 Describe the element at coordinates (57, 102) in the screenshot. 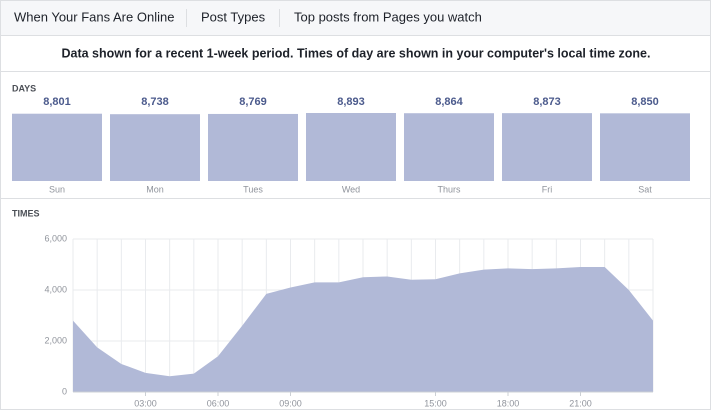

I see `day-value: 8,801` at that location.